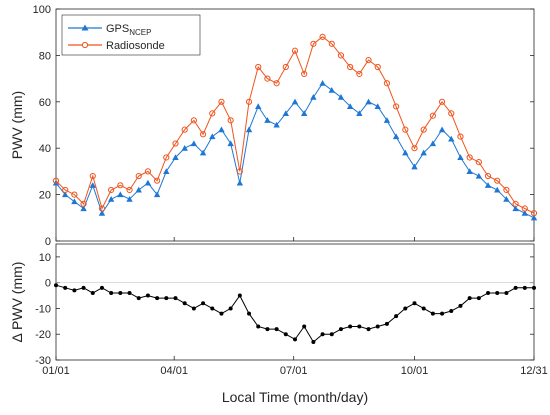  Describe the element at coordinates (174, 371) in the screenshot. I see `xtick-label: 04/01` at that location.